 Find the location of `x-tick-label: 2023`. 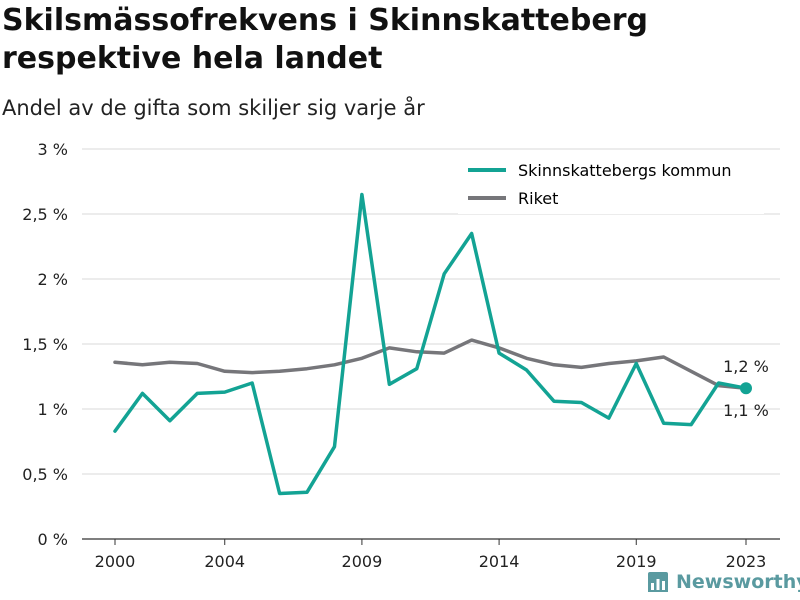

x-tick-label: 2023 is located at coordinates (746, 561).